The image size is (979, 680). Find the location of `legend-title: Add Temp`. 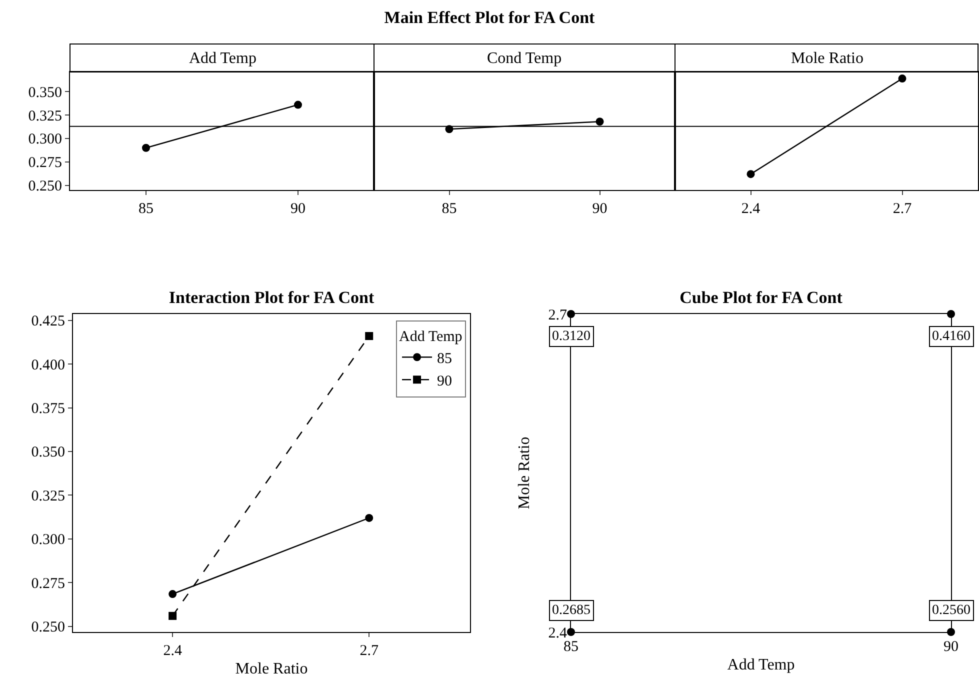

legend-title: Add Temp is located at coordinates (430, 336).